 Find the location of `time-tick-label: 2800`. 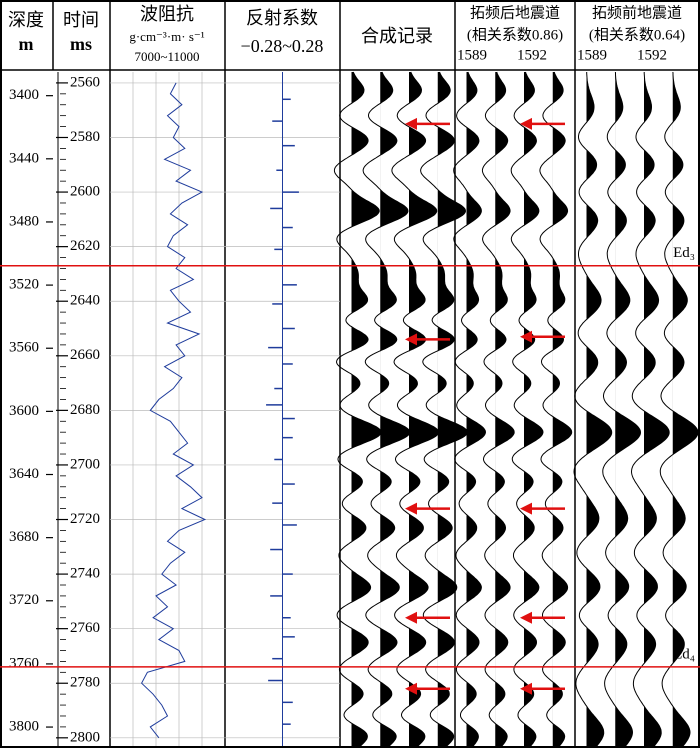

time-tick-label: 2800 is located at coordinates (85, 737).